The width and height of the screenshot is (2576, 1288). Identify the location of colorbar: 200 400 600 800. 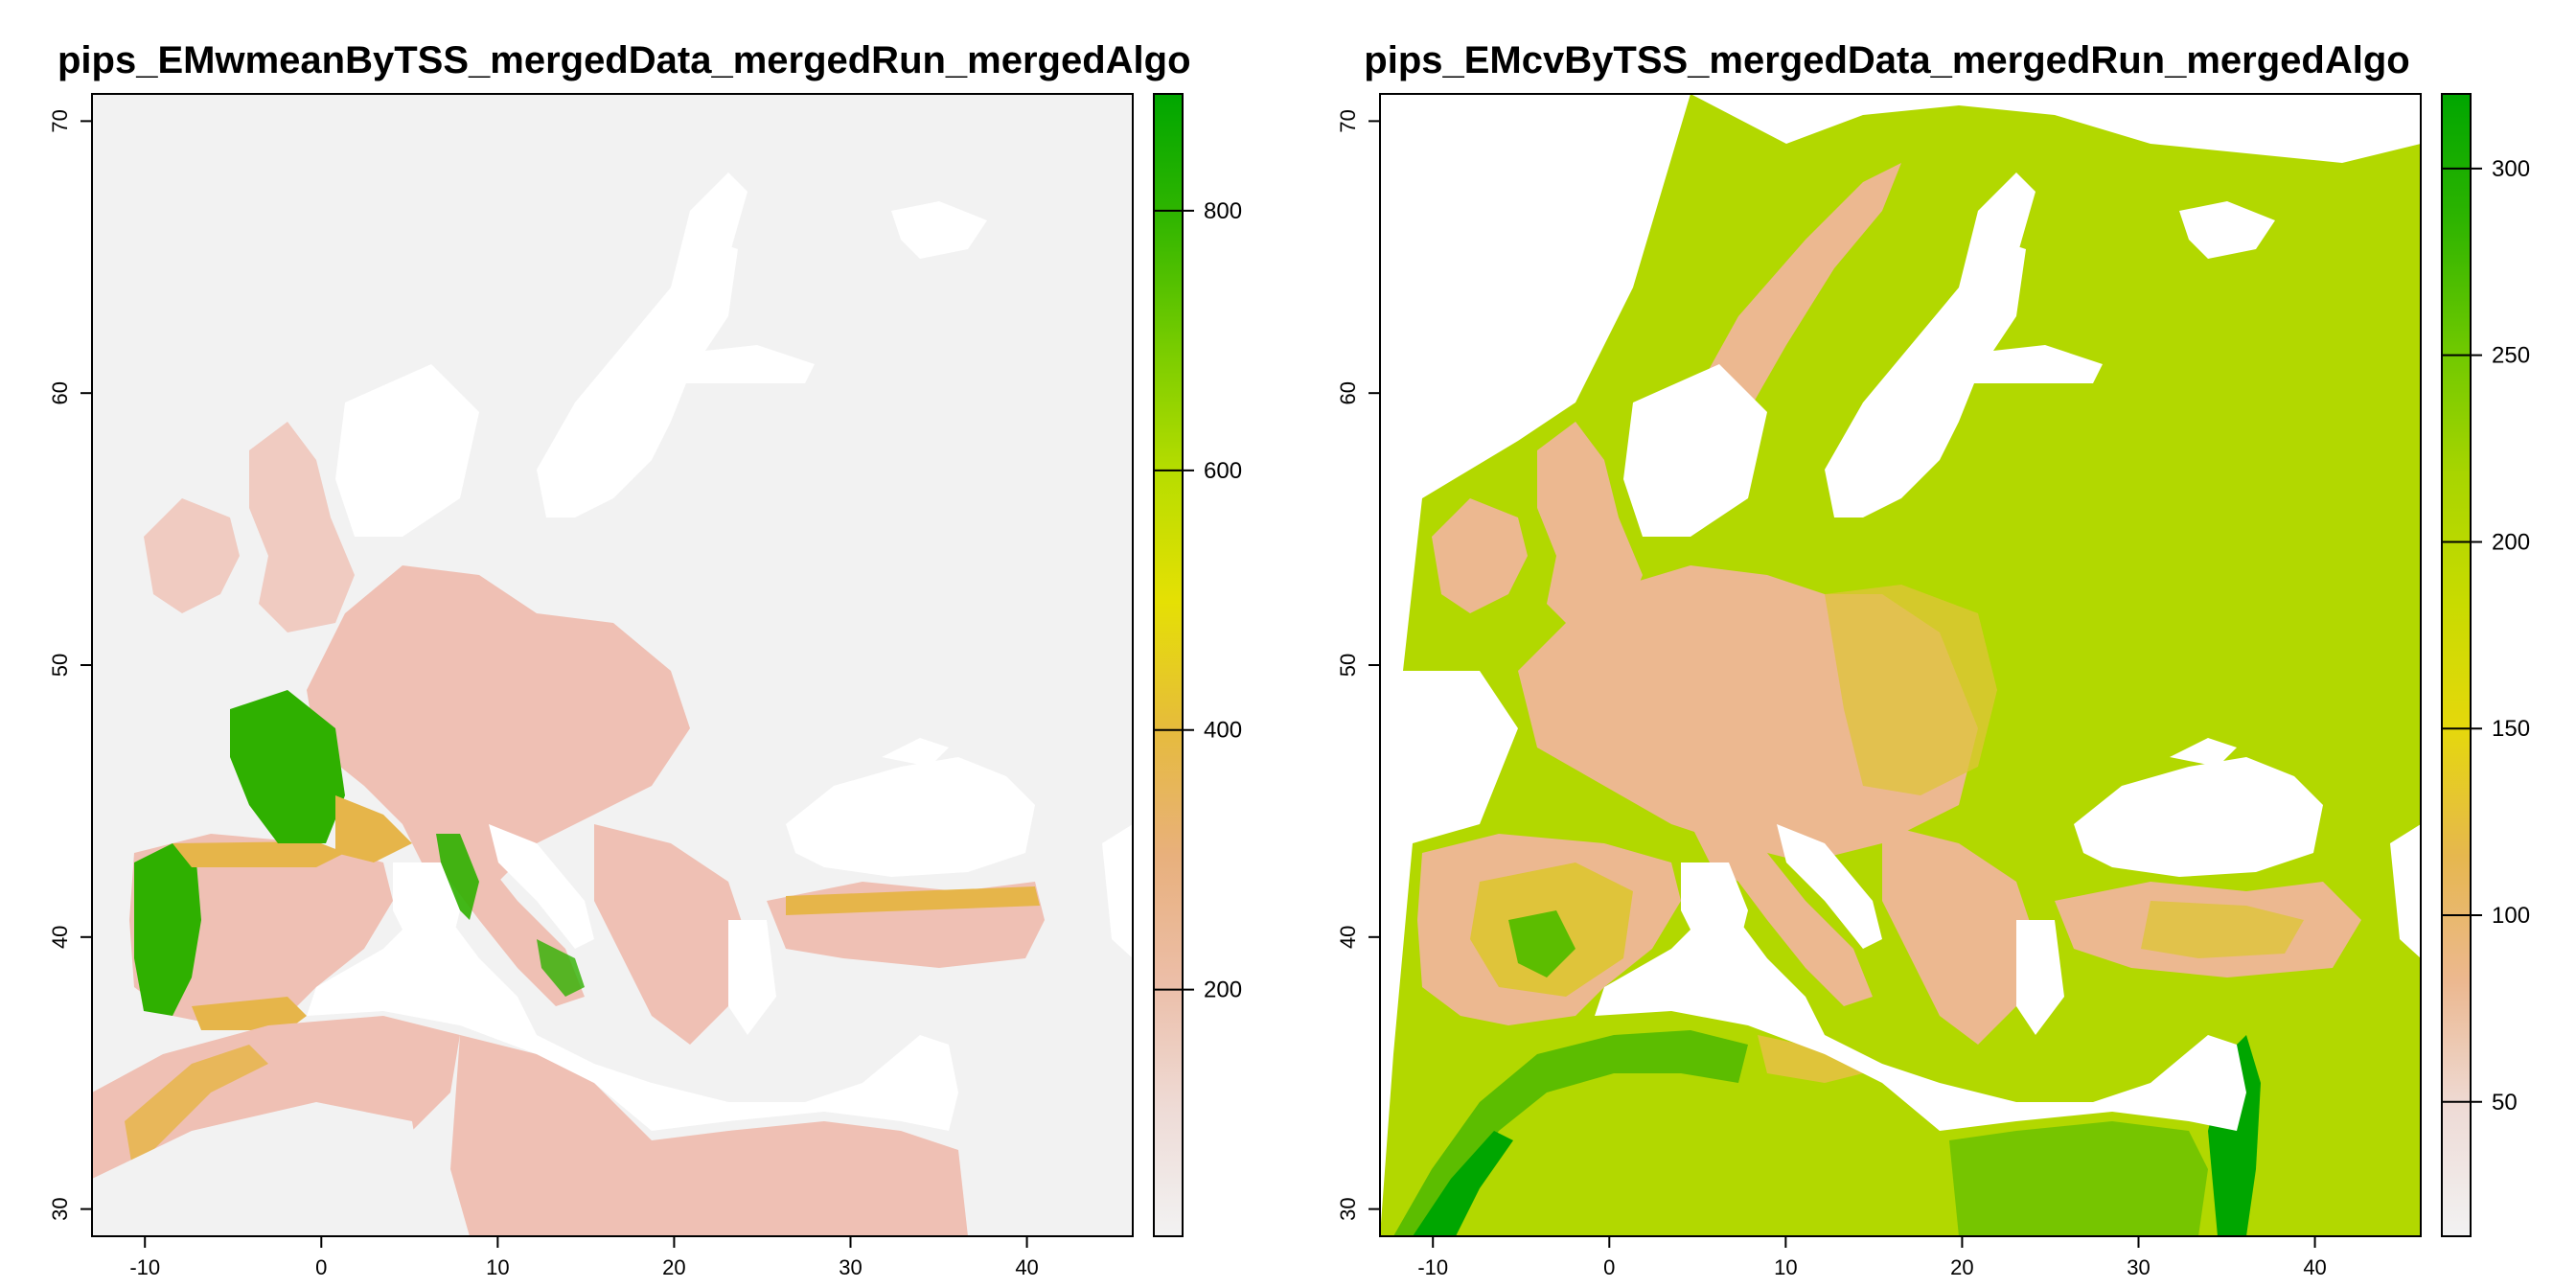
(1197, 665).